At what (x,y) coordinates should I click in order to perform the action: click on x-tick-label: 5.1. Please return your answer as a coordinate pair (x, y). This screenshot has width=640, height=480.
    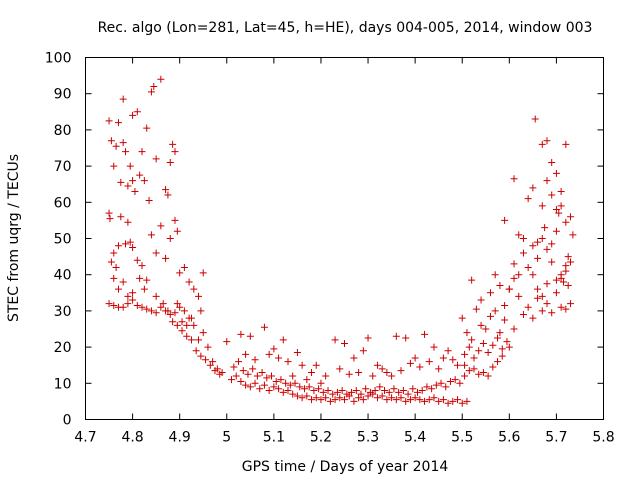
    Looking at the image, I should click on (274, 438).